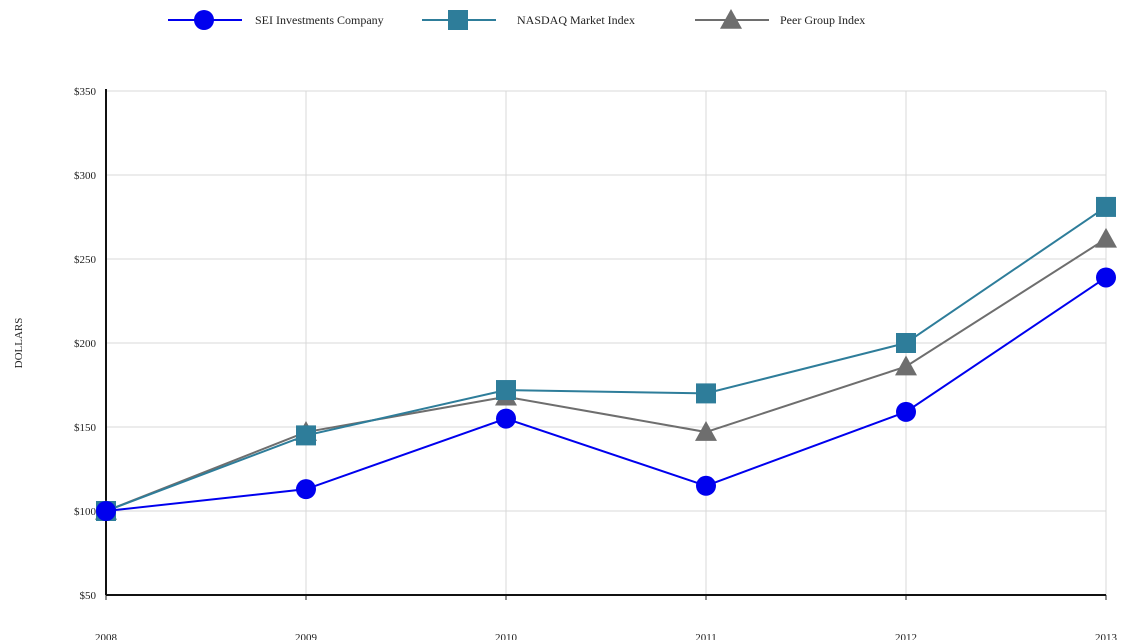 Image resolution: width=1121 pixels, height=640 pixels. Describe the element at coordinates (85, 176) in the screenshot. I see `y-tick-label: $300` at that location.